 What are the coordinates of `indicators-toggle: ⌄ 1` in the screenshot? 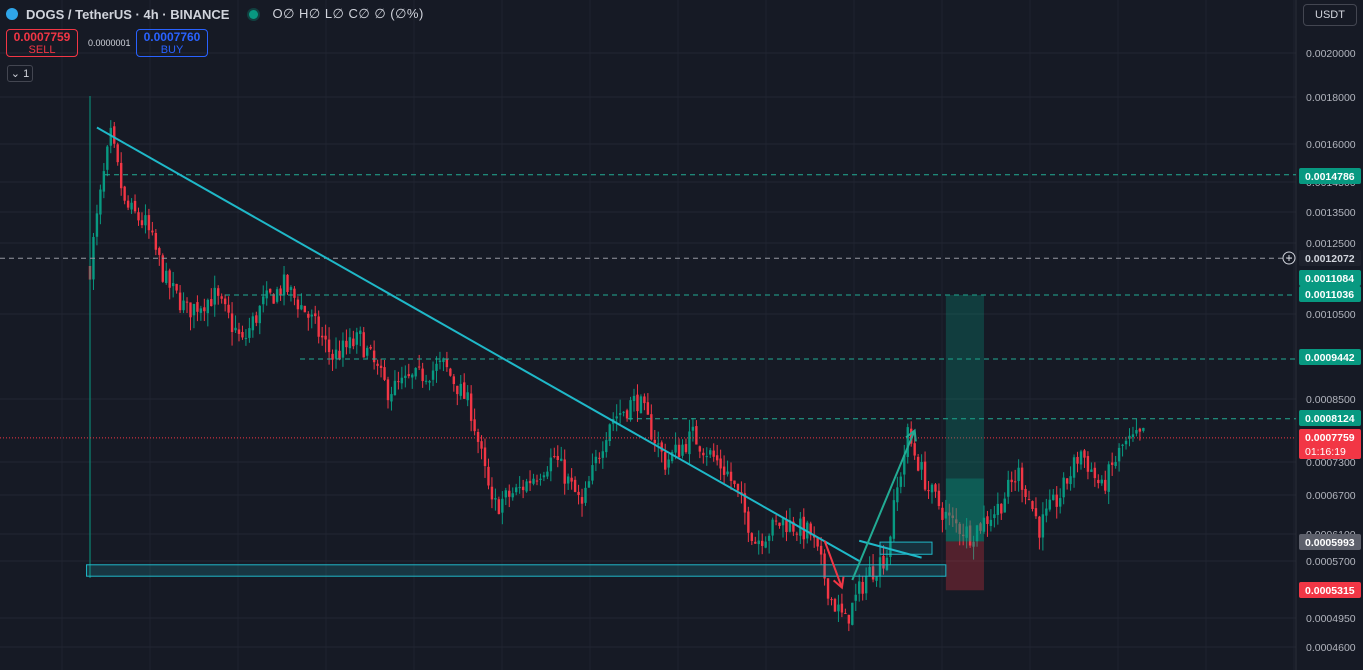 It's located at (20, 73).